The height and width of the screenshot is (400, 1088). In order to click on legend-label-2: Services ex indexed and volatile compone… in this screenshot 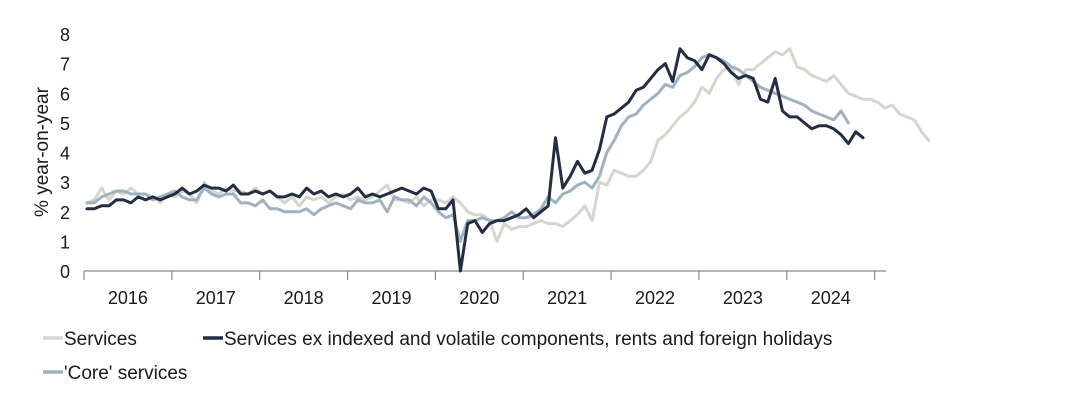, I will do `click(528, 339)`.